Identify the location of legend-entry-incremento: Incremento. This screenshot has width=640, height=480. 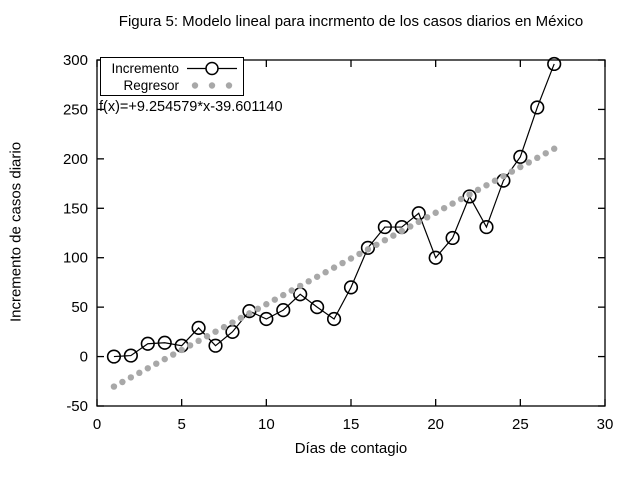
(171, 68).